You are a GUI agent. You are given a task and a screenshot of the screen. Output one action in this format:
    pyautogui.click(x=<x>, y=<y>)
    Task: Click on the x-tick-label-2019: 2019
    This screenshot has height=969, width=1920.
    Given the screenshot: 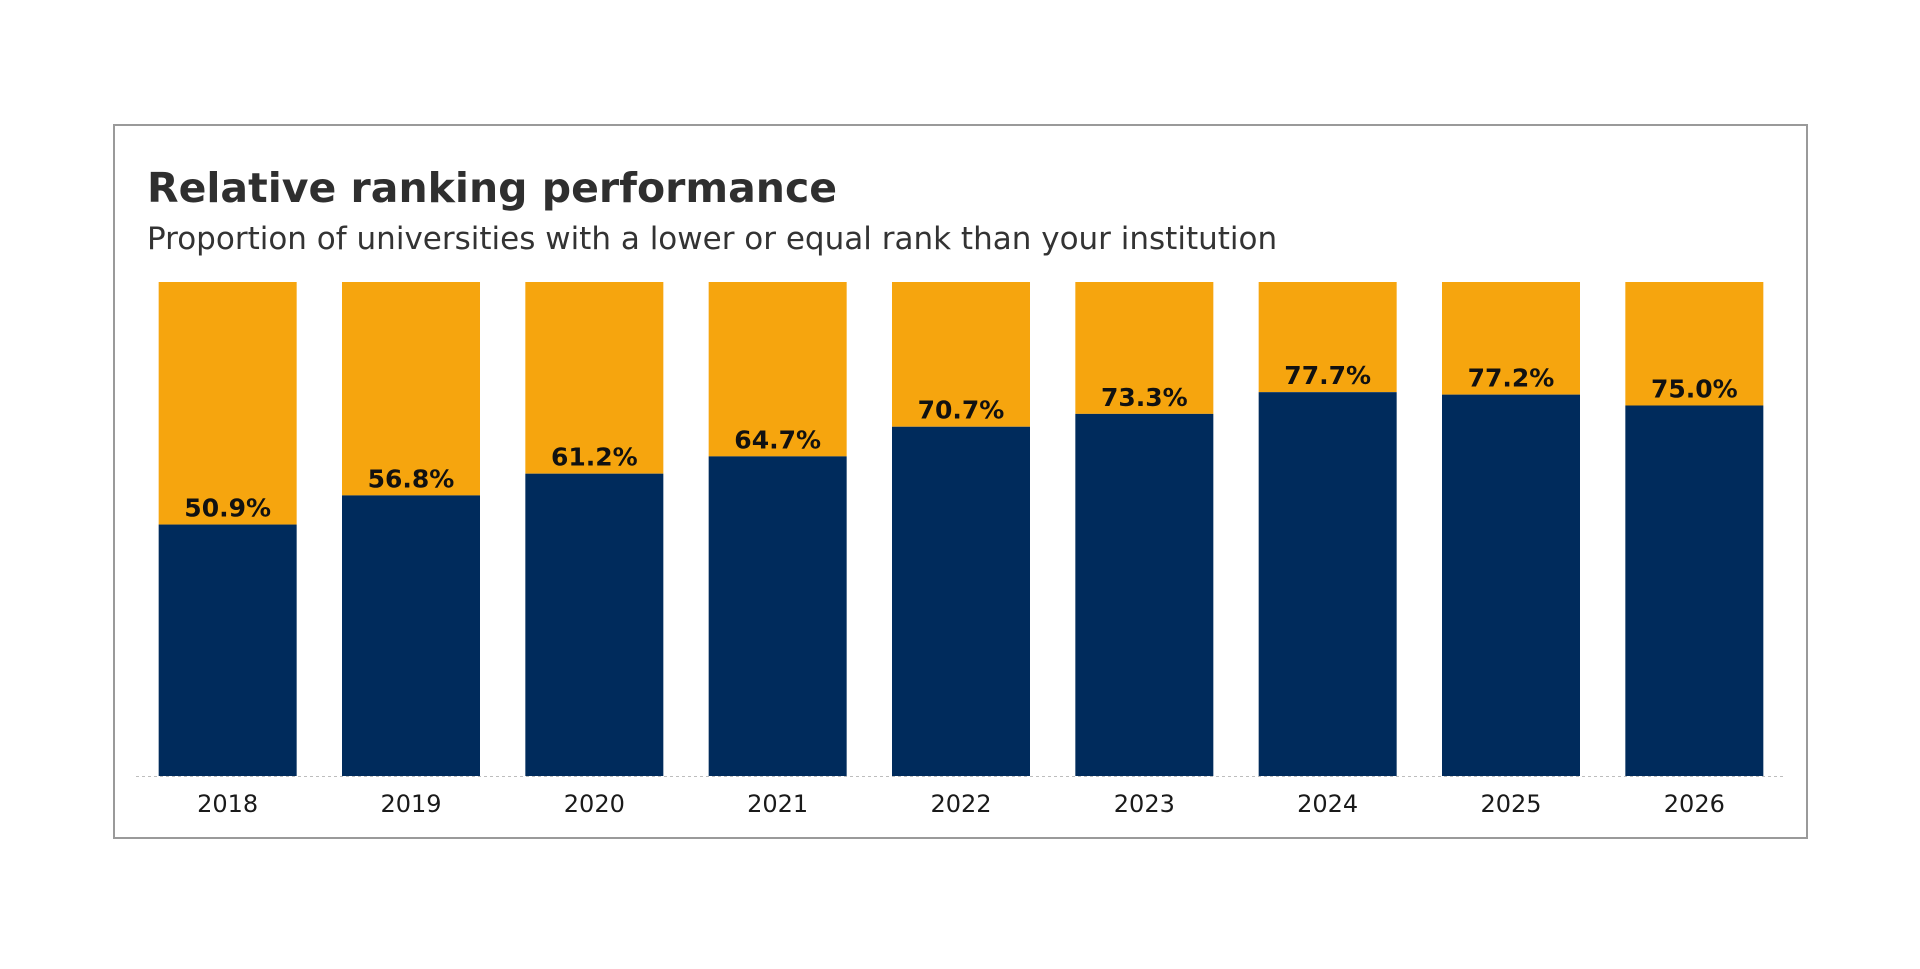 What is the action you would take?
    pyautogui.click(x=410, y=804)
    